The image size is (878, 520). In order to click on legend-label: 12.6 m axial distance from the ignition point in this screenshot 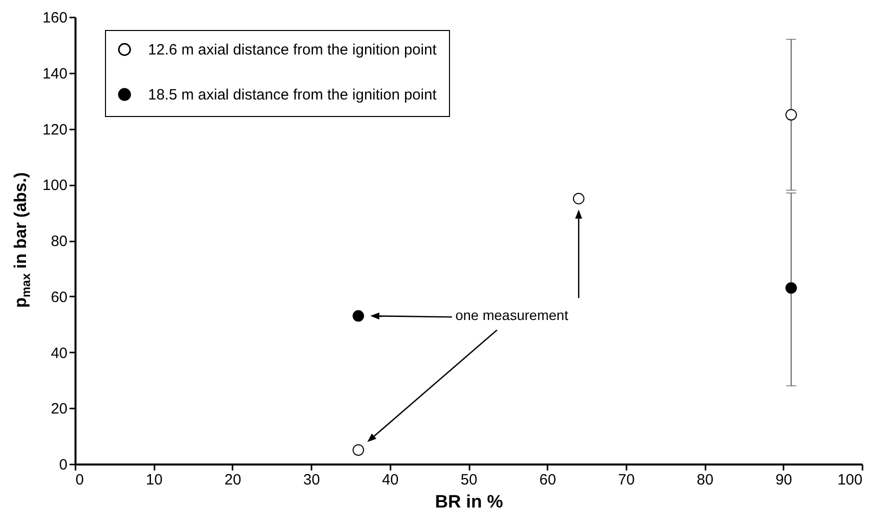, I will do `click(293, 50)`.